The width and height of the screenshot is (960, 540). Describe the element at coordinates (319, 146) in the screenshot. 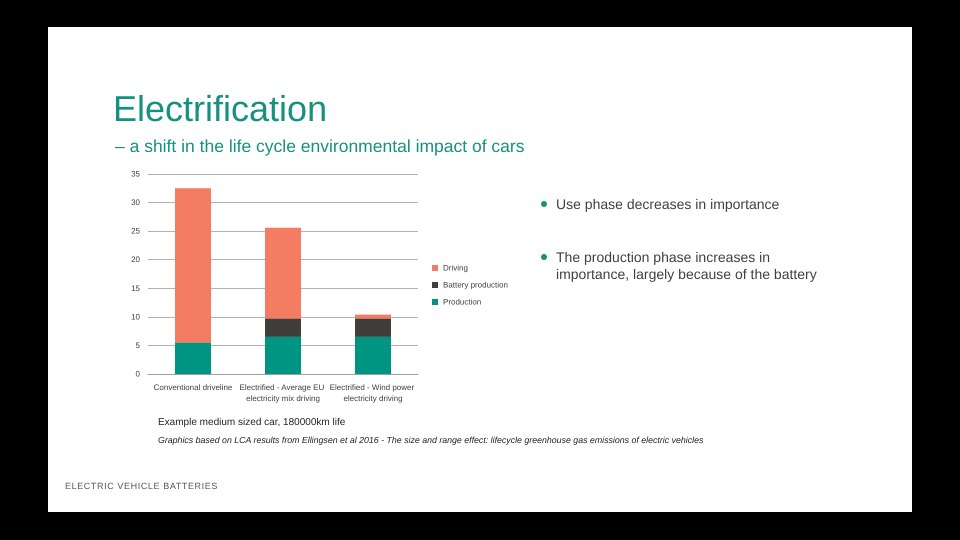

I see `chart-subtitle: – a shift in the life cycle environmental impact of cars` at that location.